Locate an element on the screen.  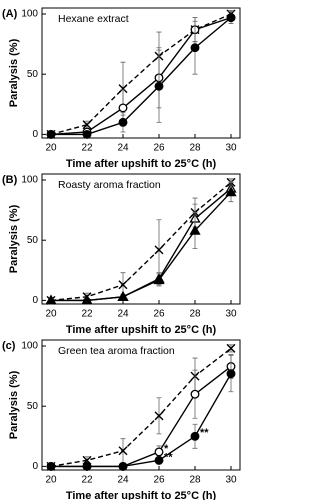
chart-title: Hexane extract is located at coordinates (93, 19).